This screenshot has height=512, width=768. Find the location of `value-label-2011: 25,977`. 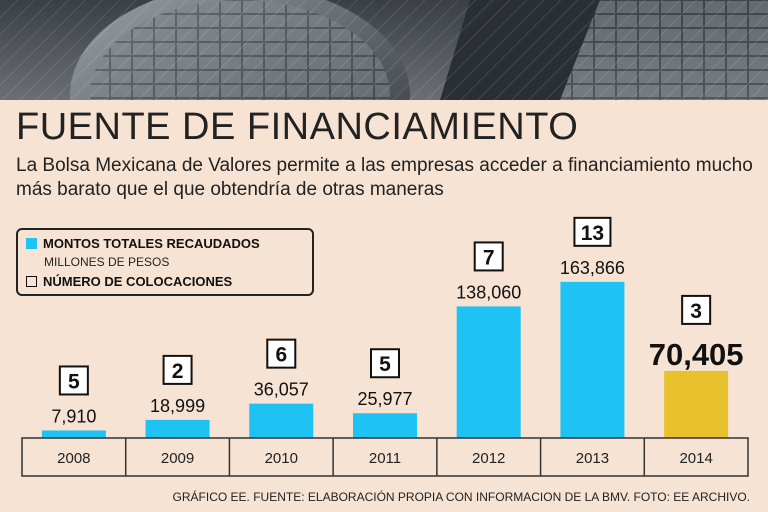

value-label-2011: 25,977 is located at coordinates (384, 399).